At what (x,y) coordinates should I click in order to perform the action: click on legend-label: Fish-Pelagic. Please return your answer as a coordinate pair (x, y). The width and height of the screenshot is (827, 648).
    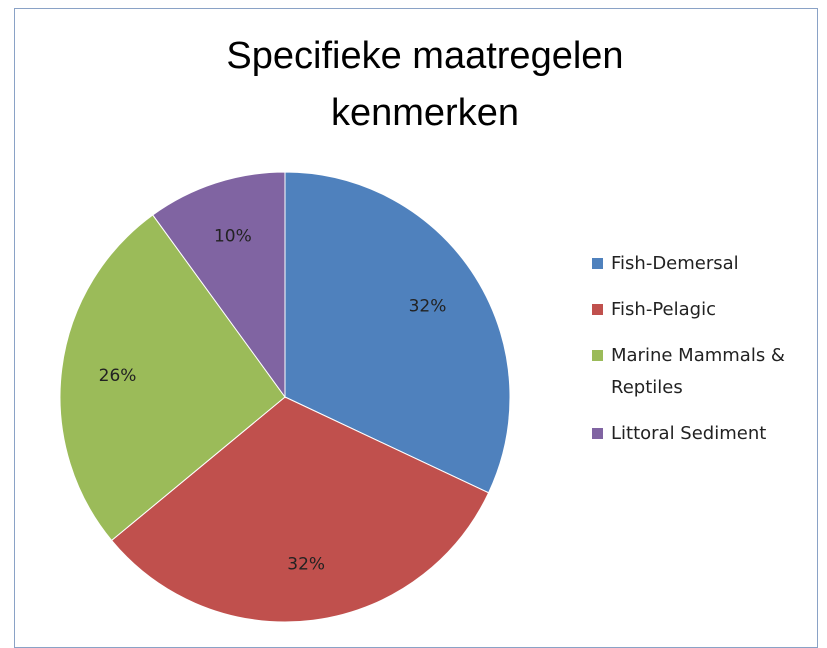
    Looking at the image, I should click on (663, 309).